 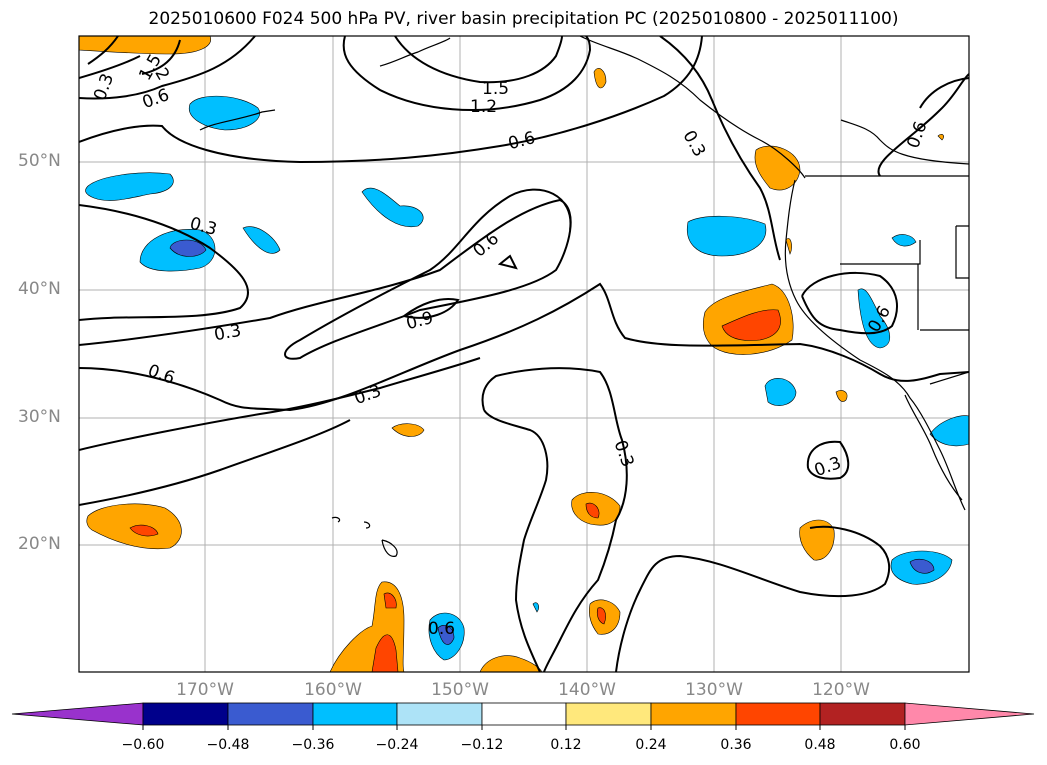 What do you see at coordinates (736, 745) in the screenshot?
I see `colorbar-tick-label: 0.36` at bounding box center [736, 745].